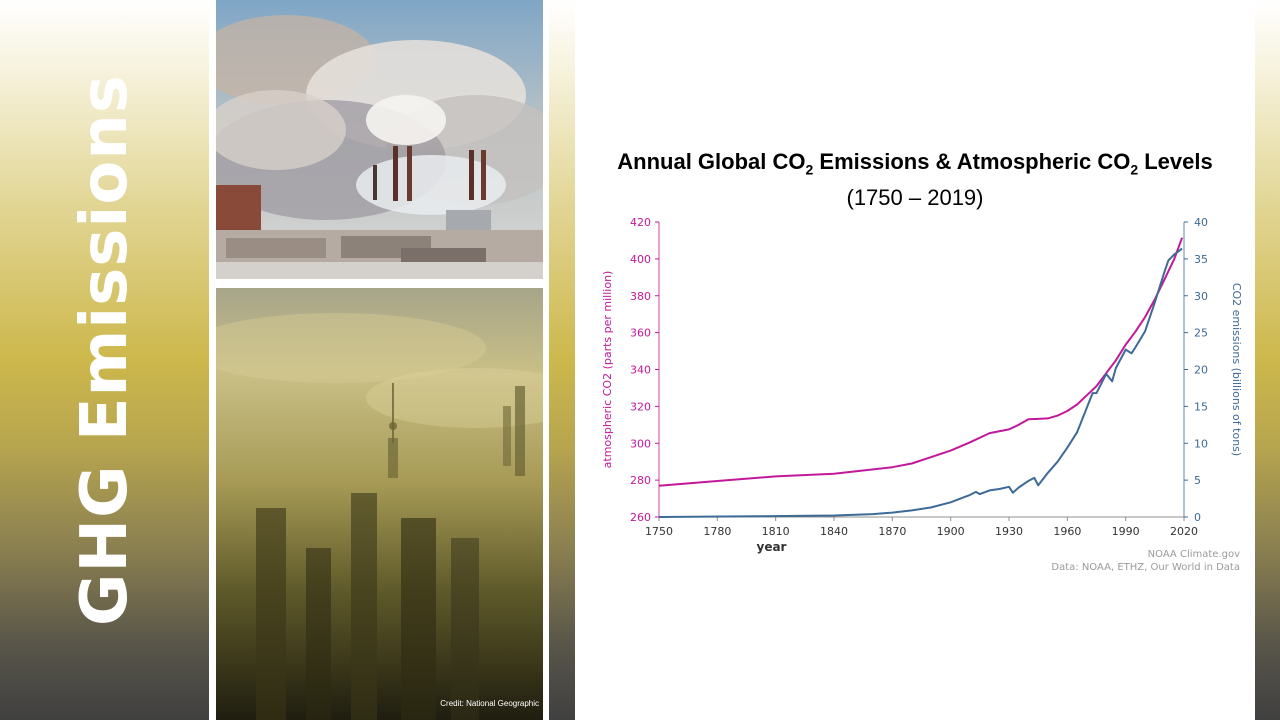 The image size is (1280, 720). I want to click on left-tick-label: 400, so click(640, 259).